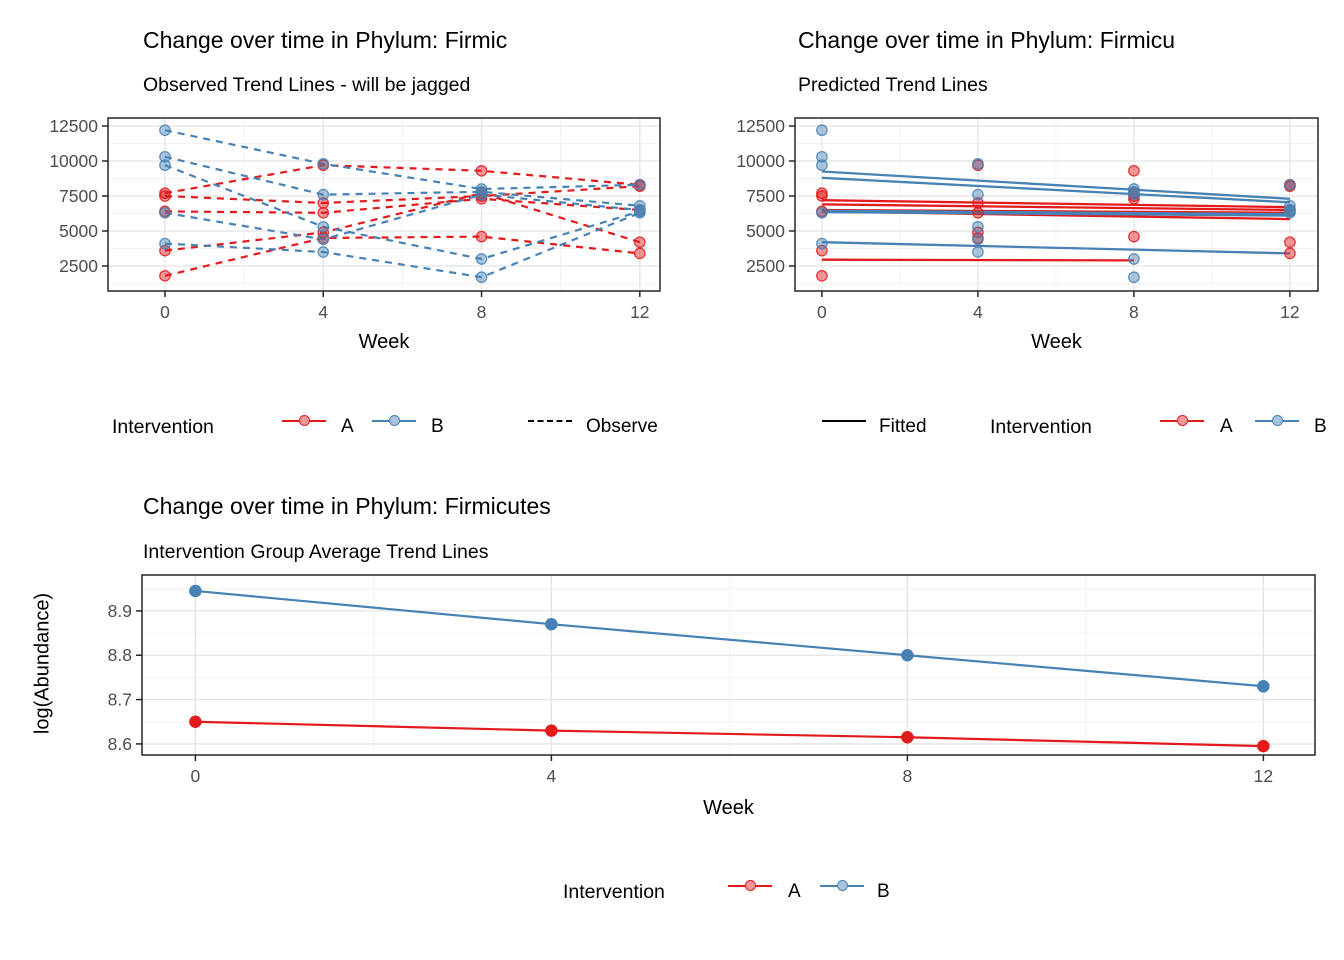  Describe the element at coordinates (1027, 219) in the screenshot. I see `predicted-plot-area: 0 4 8 12 2500 5000 7500 10000 12500` at that location.